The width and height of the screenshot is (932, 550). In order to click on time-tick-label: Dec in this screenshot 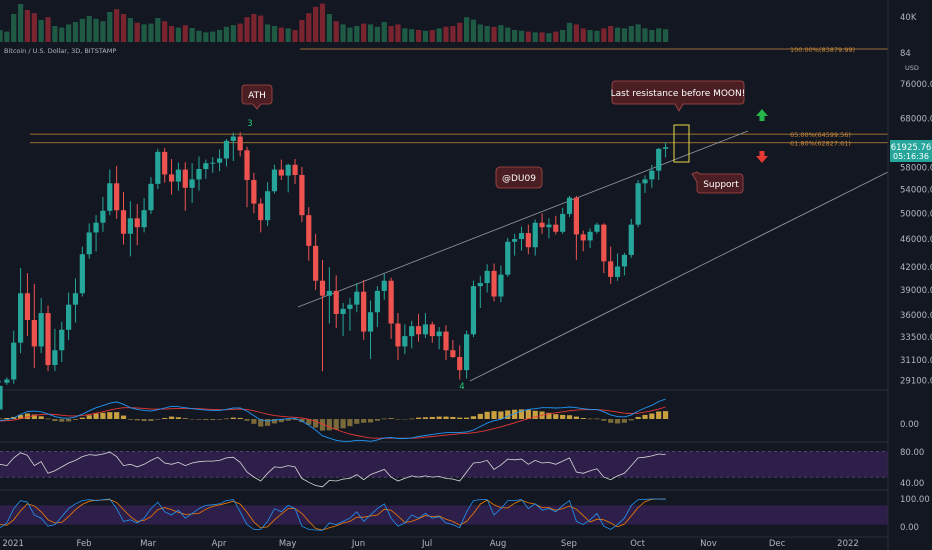, I will do `click(777, 544)`.